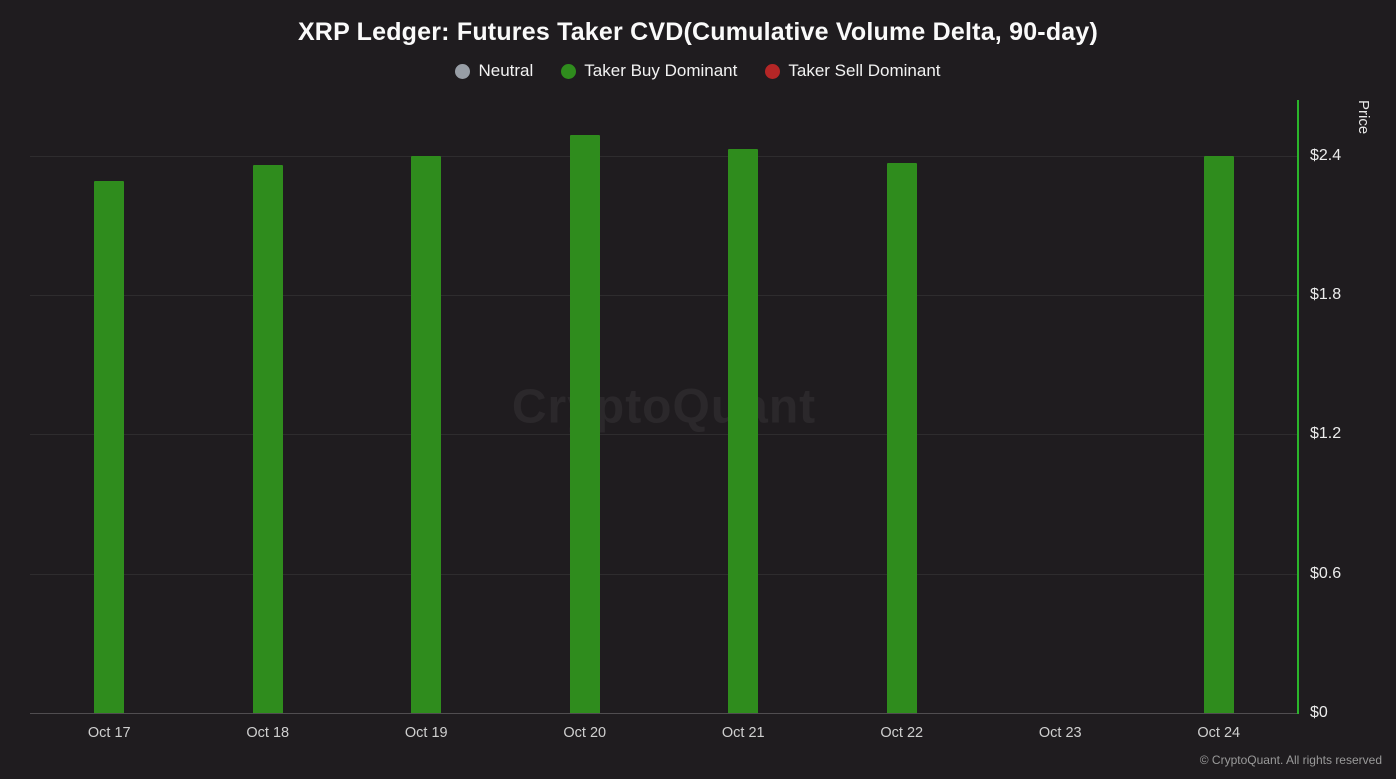 The width and height of the screenshot is (1396, 779). What do you see at coordinates (864, 70) in the screenshot?
I see `legend-label-taker-sell: Taker Sell Dominant` at bounding box center [864, 70].